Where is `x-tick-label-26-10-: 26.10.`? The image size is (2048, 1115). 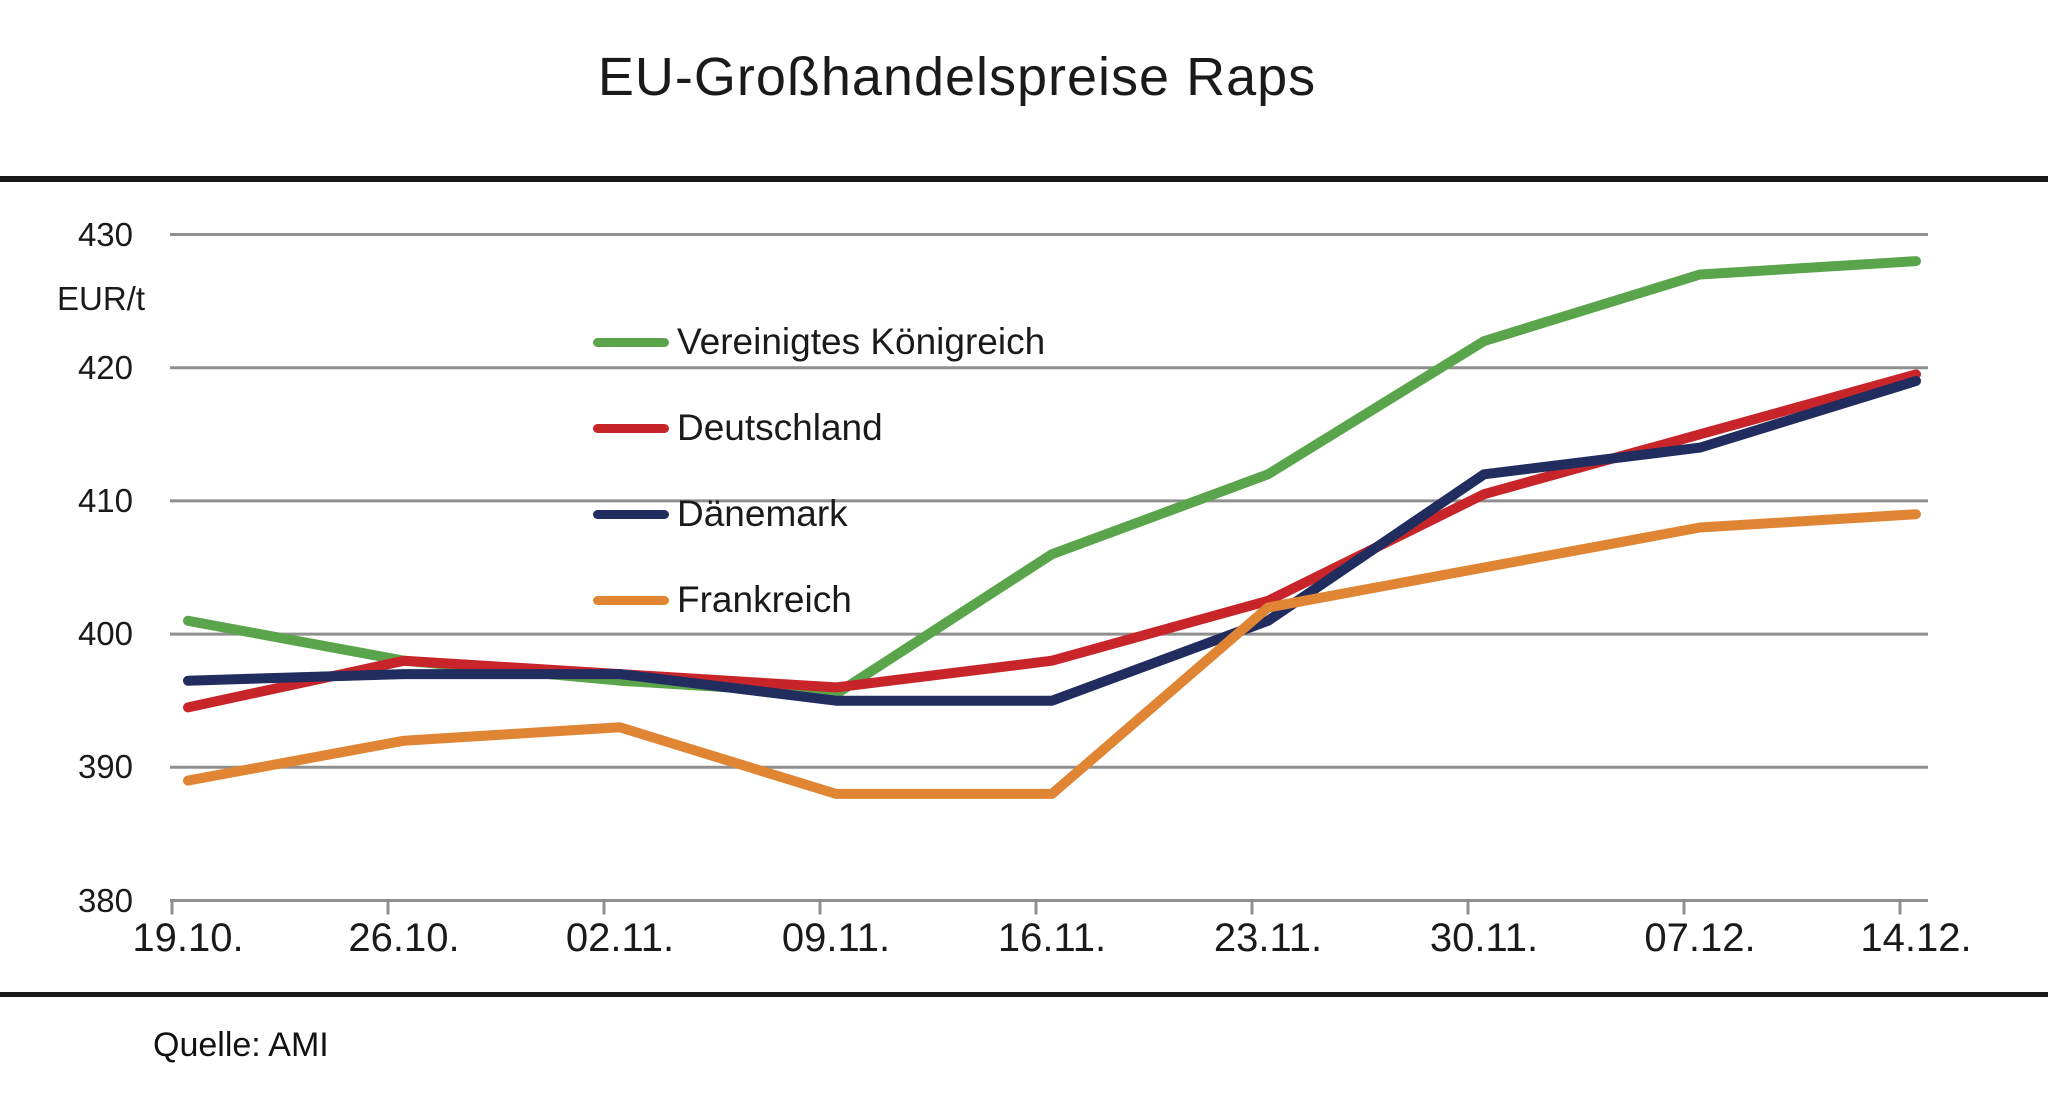 x-tick-label-26-10-: 26.10. is located at coordinates (404, 938).